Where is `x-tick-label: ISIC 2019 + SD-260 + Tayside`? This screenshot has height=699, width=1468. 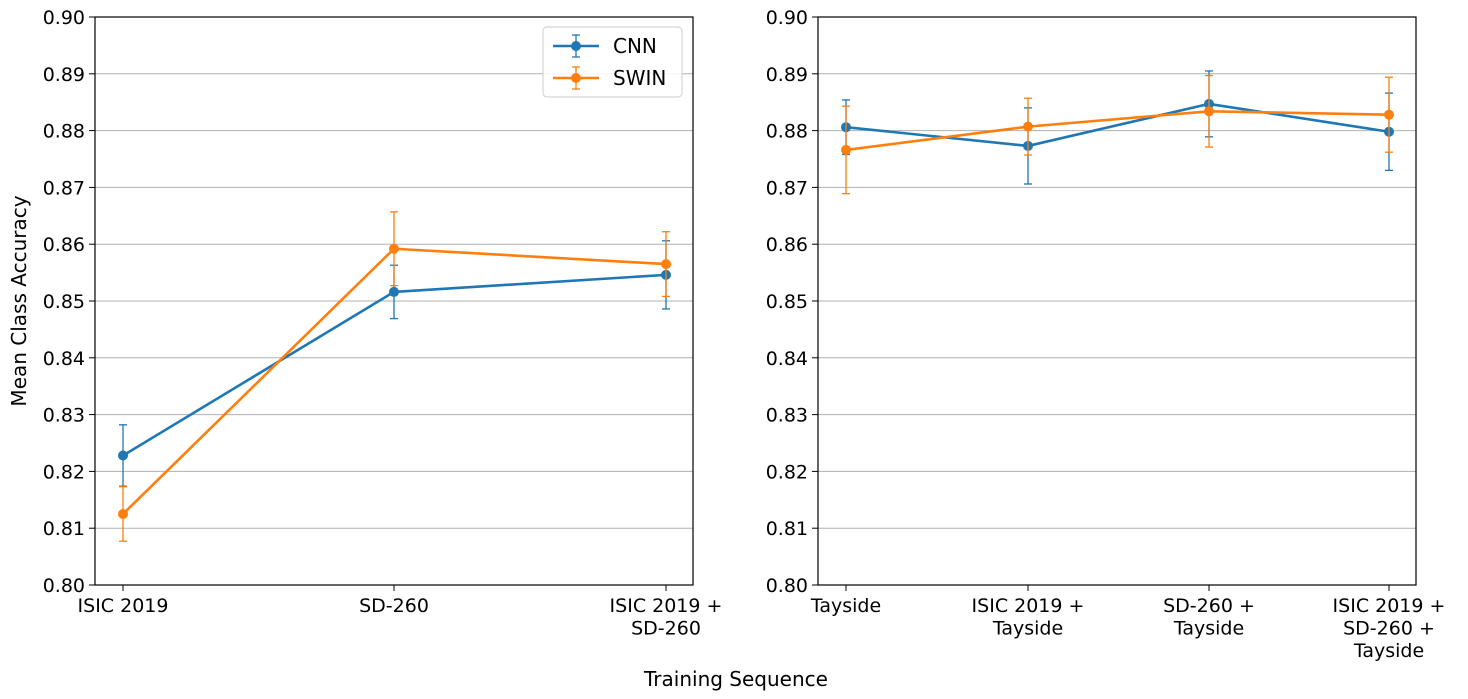 x-tick-label: ISIC 2019 + SD-260 + Tayside is located at coordinates (1389, 628).